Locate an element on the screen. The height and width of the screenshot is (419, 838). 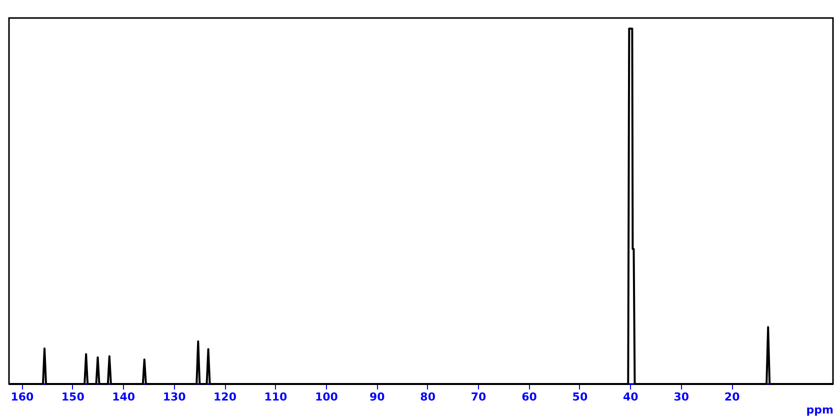
x-tick-label: 110 is located at coordinates (276, 397).